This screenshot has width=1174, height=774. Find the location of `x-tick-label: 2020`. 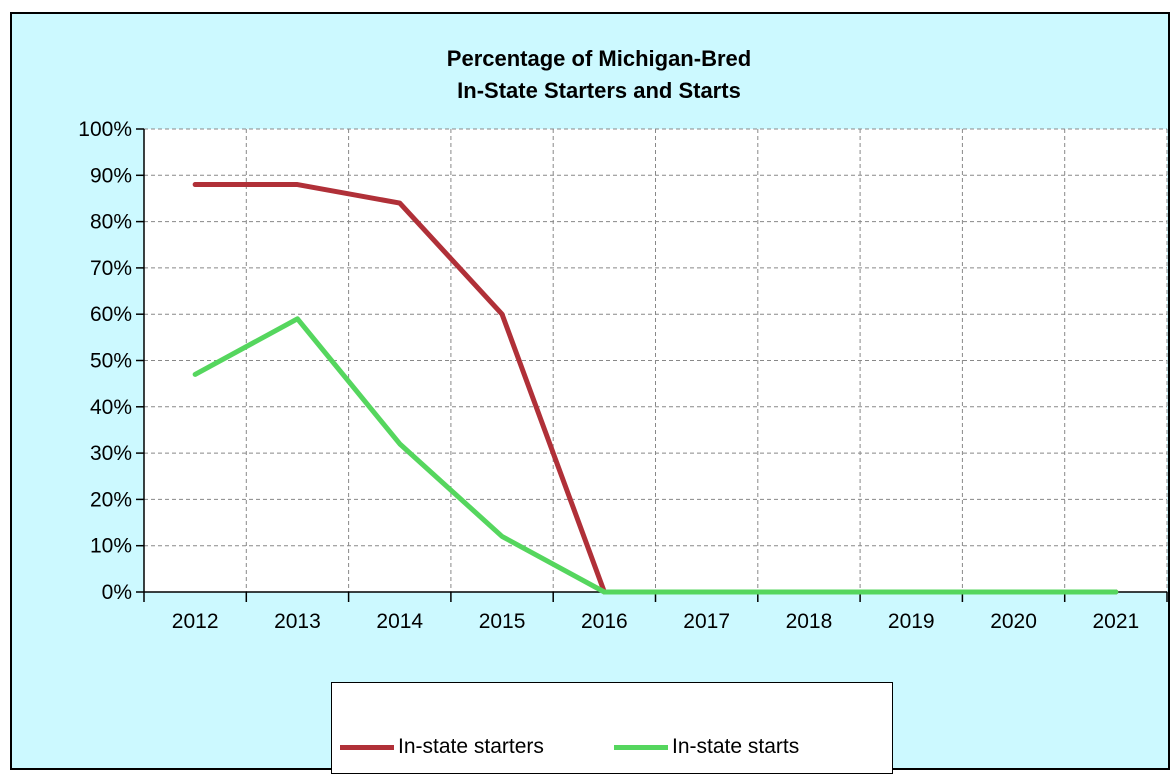

x-tick-label: 2020 is located at coordinates (1013, 621).